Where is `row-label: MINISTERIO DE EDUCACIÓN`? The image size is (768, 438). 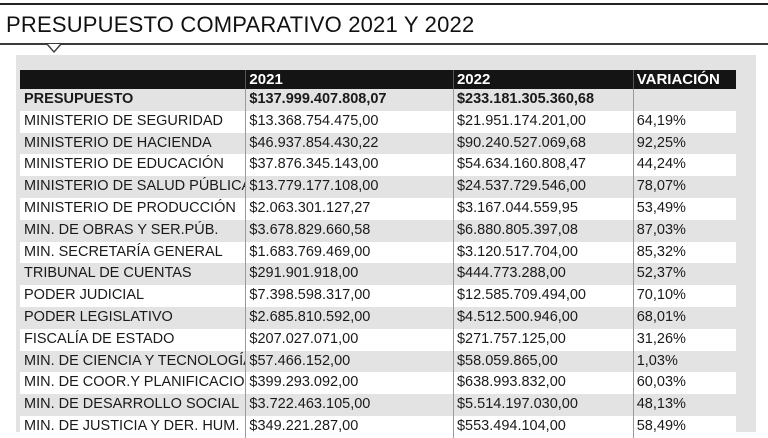
row-label: MINISTERIO DE EDUCACIÓN is located at coordinates (132, 165).